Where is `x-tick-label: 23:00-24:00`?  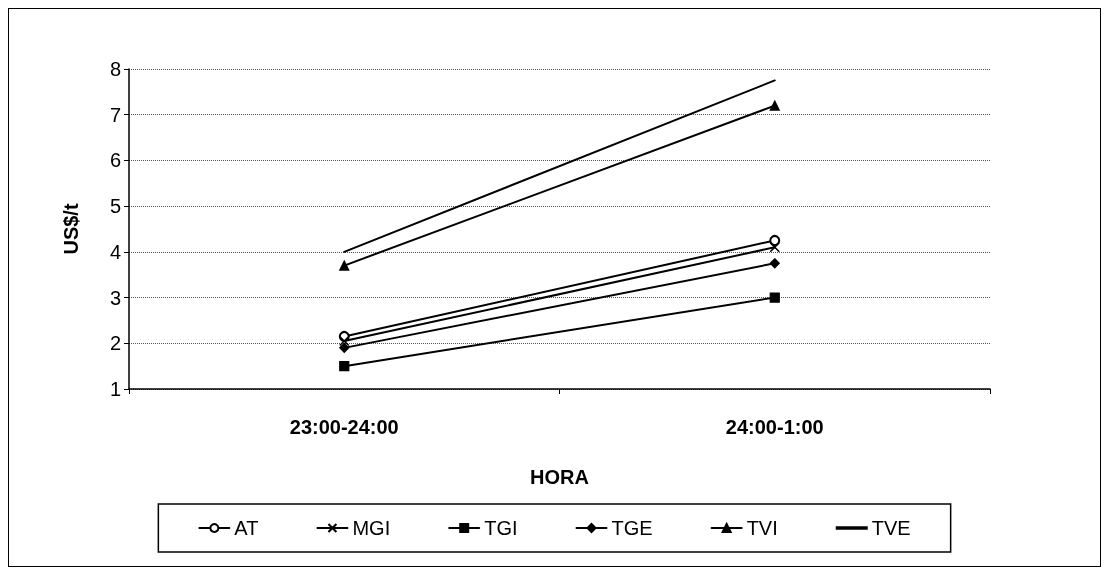 x-tick-label: 23:00-24:00 is located at coordinates (344, 427).